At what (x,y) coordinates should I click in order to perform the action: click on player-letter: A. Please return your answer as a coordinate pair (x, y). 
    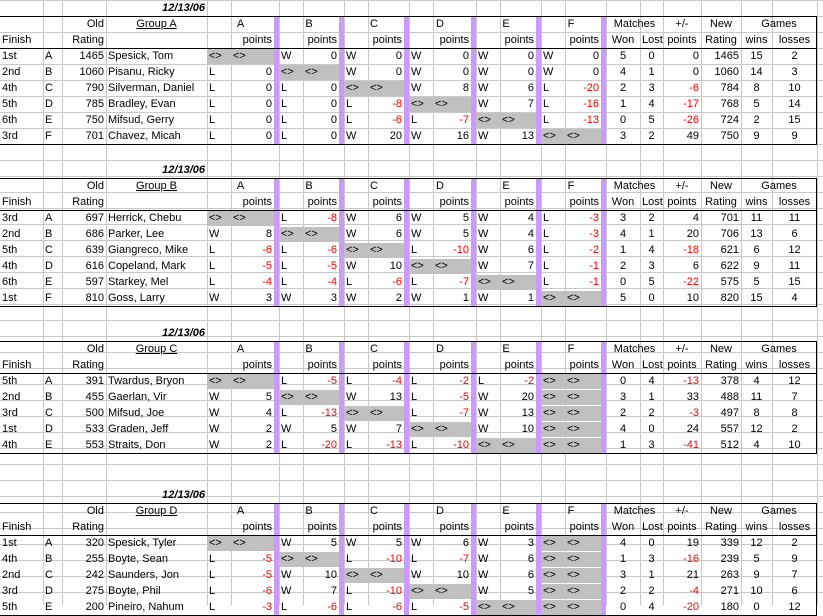
    Looking at the image, I should click on (49, 218).